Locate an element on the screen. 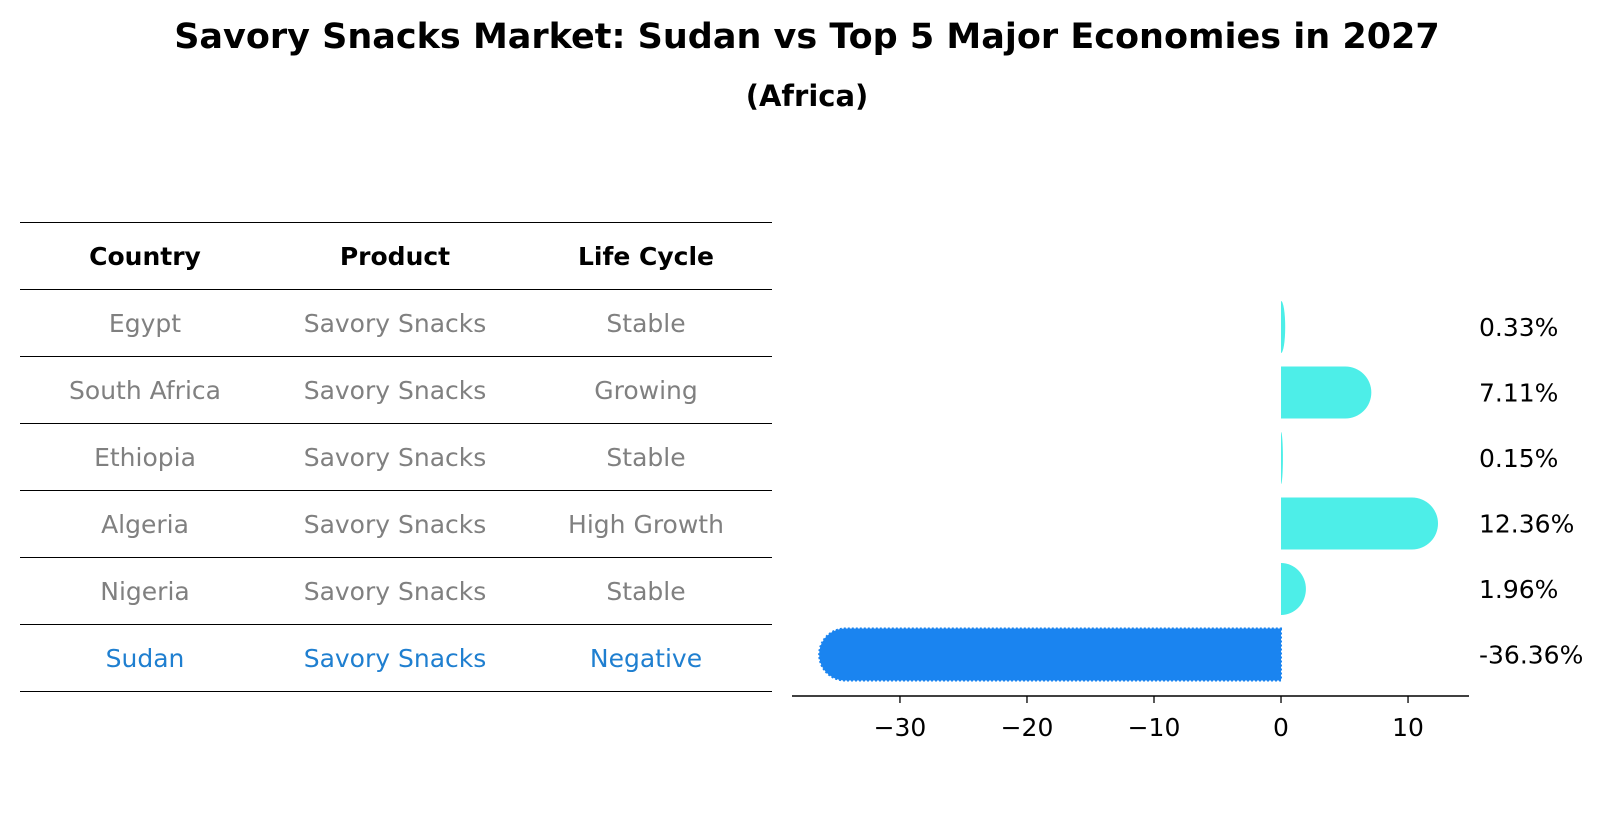 Image resolution: width=1614 pixels, height=823 pixels. table-header-row: Country Product Life Cycle is located at coordinates (396, 256).